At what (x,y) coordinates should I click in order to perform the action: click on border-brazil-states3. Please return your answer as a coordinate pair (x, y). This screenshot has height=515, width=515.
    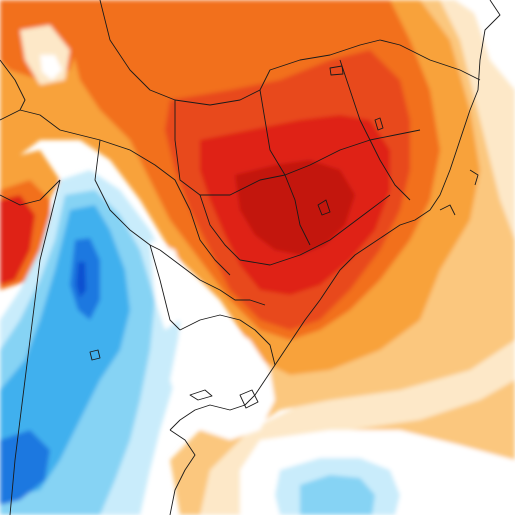
    Looking at the image, I should click on (375, 130).